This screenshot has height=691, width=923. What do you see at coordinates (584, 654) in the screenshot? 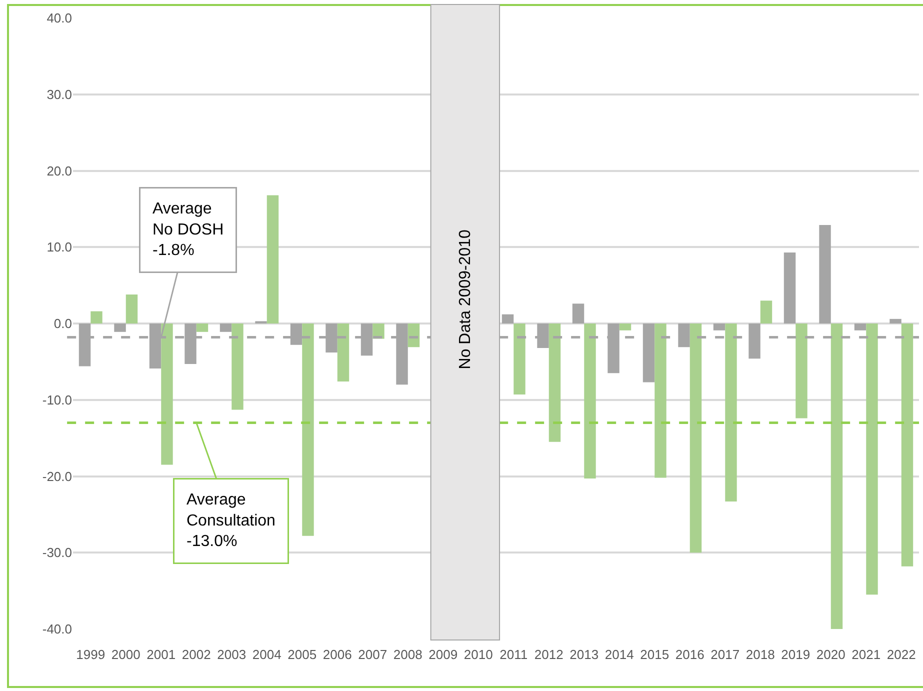
I see `x-tick-label: 2013` at bounding box center [584, 654].